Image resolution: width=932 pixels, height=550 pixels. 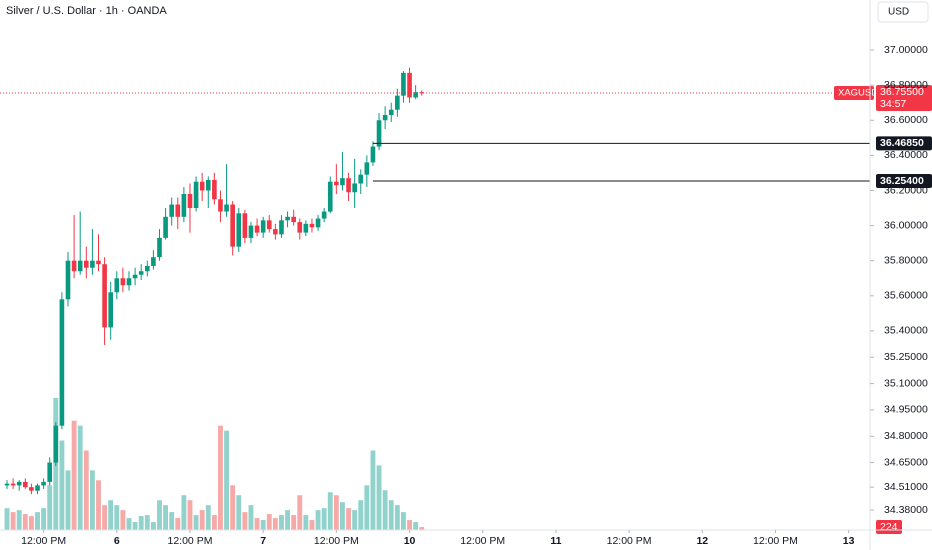 I want to click on y-tick-label: 37.00000, so click(x=906, y=50).